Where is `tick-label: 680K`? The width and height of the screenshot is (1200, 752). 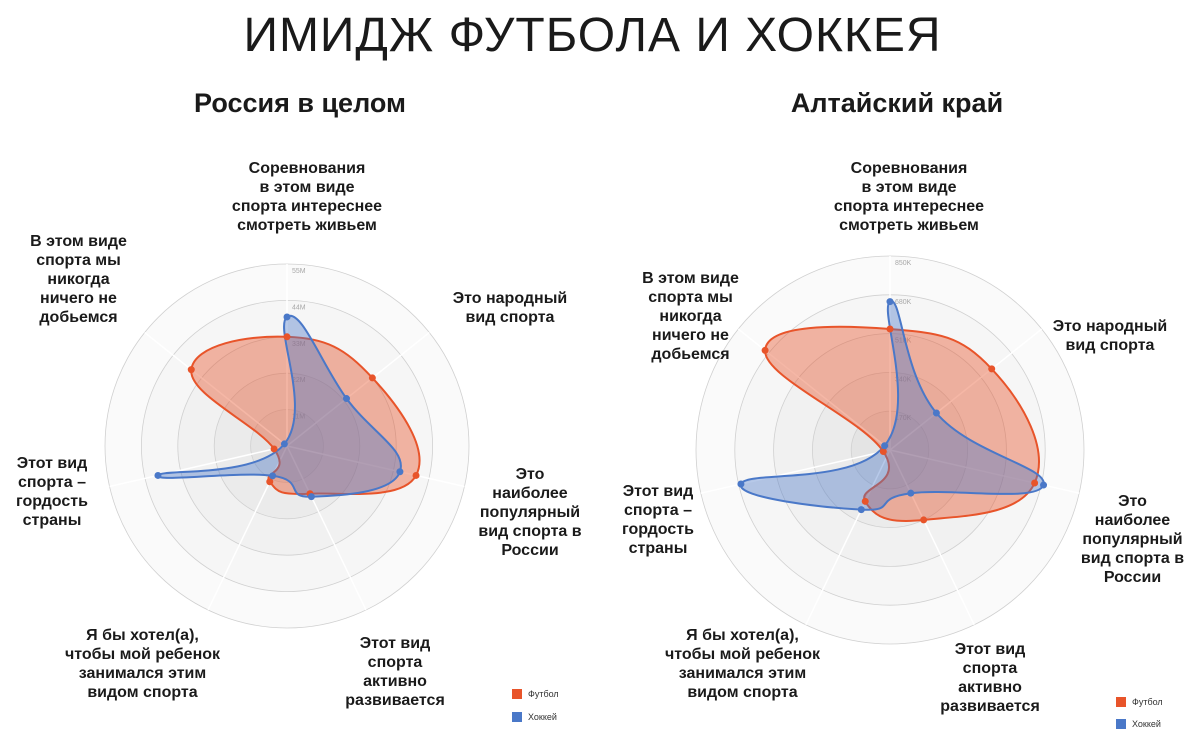 tick-label: 680K is located at coordinates (903, 302).